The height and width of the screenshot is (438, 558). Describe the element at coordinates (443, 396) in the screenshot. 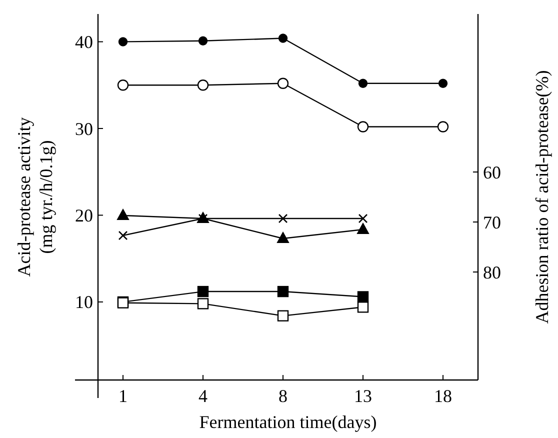

I see `x-tick-label: 18` at that location.